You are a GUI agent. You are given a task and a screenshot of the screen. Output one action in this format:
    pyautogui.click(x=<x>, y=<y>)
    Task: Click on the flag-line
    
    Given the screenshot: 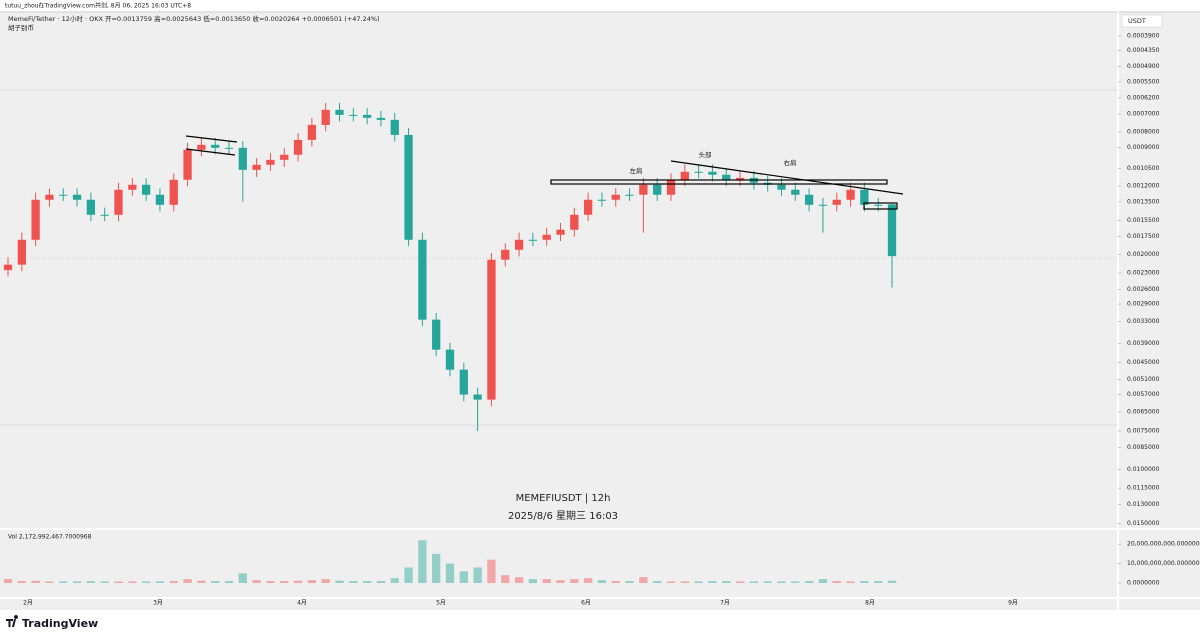 What is the action you would take?
    pyautogui.click(x=210, y=152)
    